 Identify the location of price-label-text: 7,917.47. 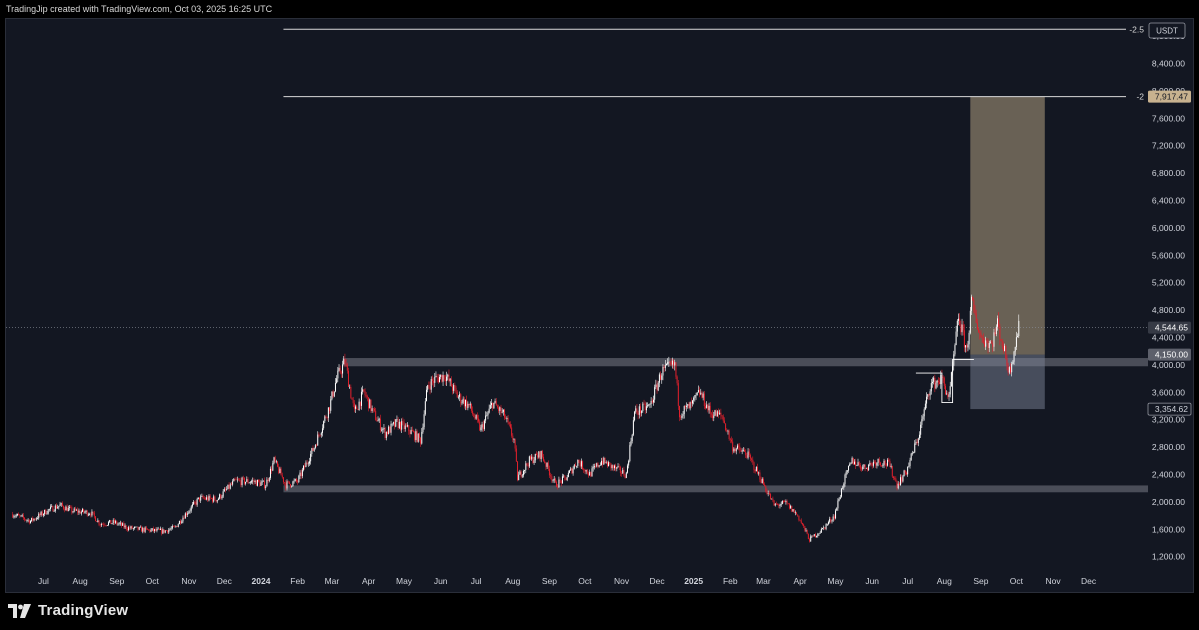
(1171, 97).